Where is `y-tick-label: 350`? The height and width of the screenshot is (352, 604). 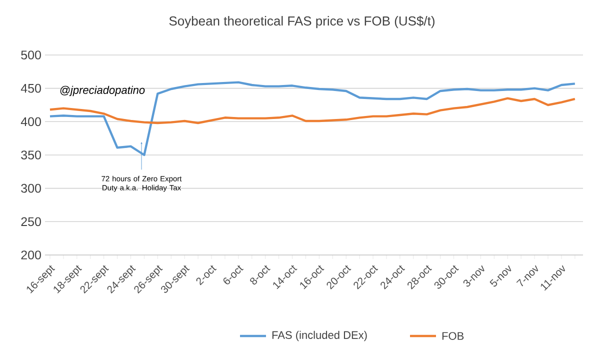
y-tick-label: 350 is located at coordinates (31, 155).